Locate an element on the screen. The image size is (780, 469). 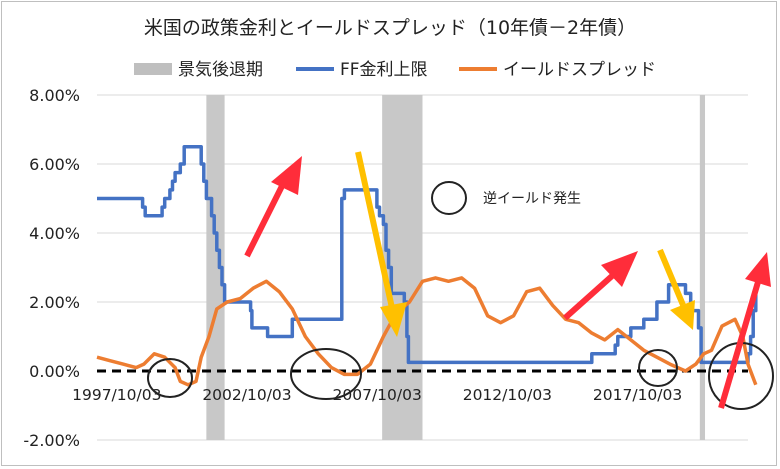
red-arrow-up-2016 is located at coordinates (600, 286).